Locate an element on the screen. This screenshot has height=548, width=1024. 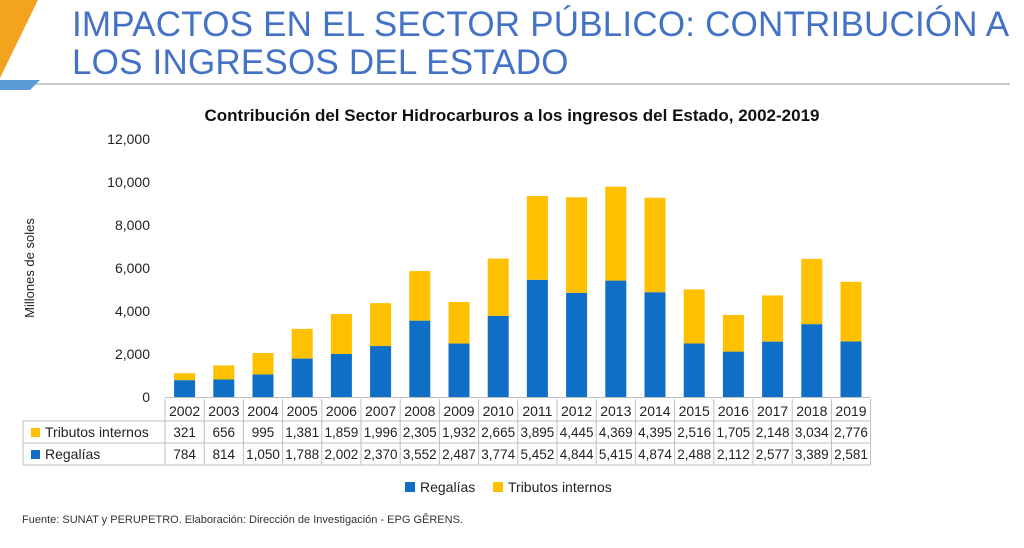
y-tick-label: 8,000 is located at coordinates (132, 225).